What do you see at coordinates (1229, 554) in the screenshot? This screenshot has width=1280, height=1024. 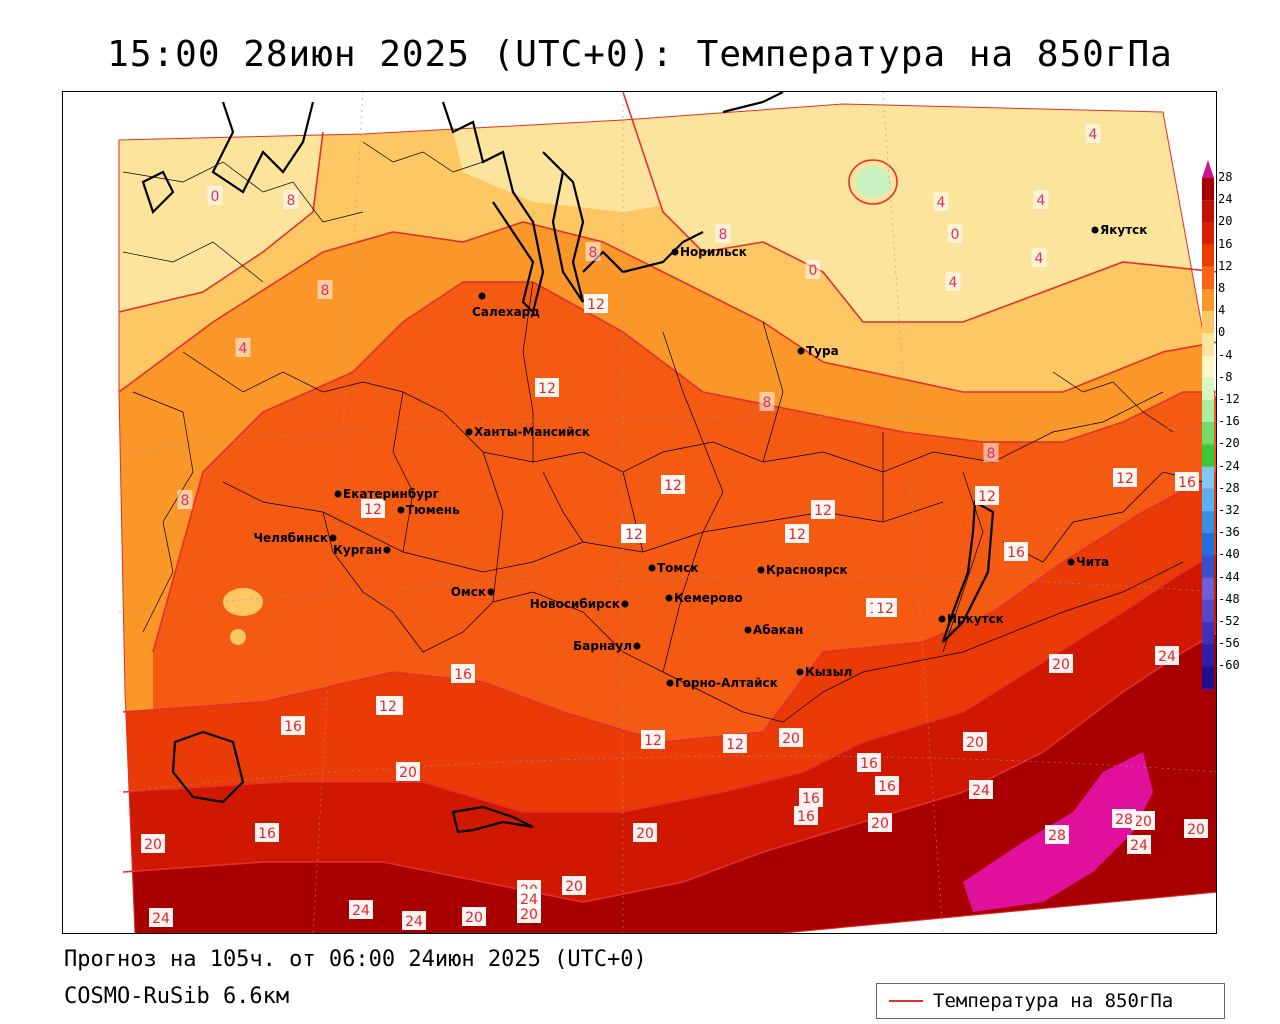 I see `colorbar-tick-label: -40` at bounding box center [1229, 554].